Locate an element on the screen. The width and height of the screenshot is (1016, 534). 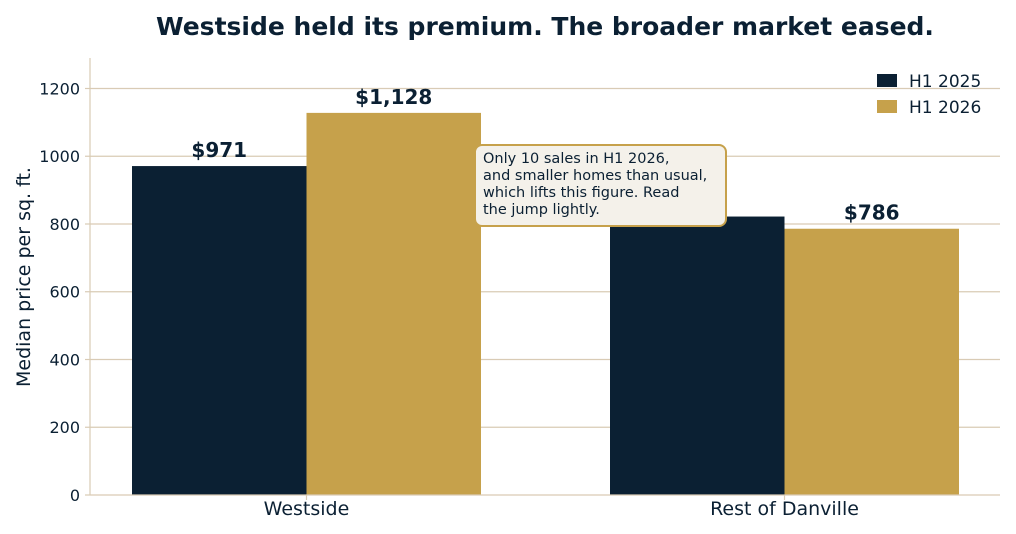
y-tick-label: 1200 is located at coordinates (59, 88).